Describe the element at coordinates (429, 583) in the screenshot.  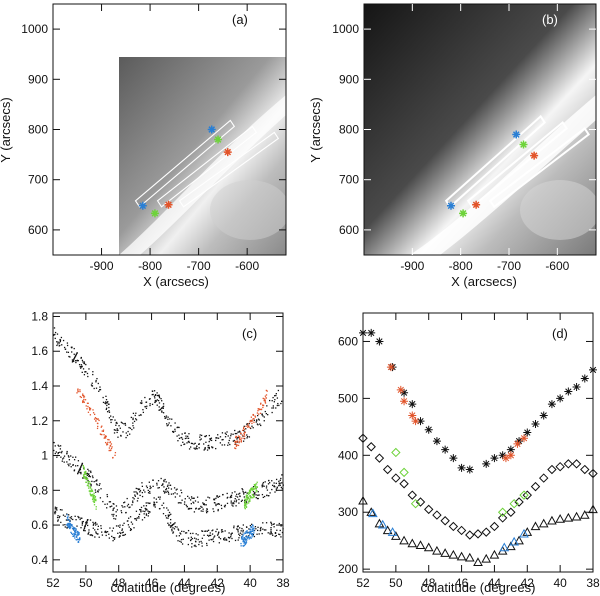
I see `x-tick-label: 48` at that location.